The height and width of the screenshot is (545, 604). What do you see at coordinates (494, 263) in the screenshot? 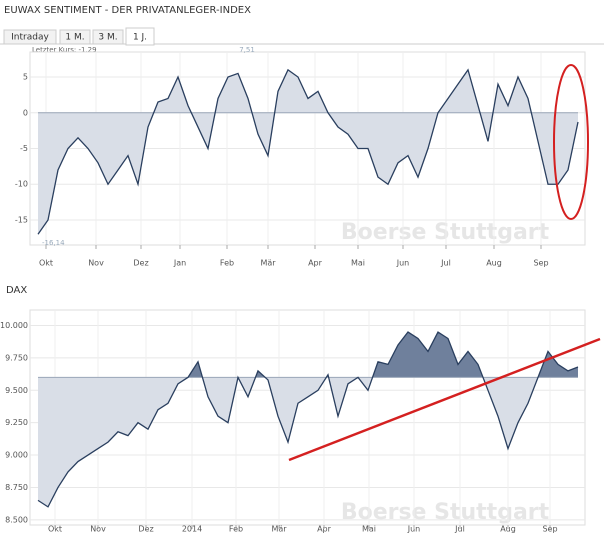
I see `x-tick-label: Aug` at bounding box center [494, 263].